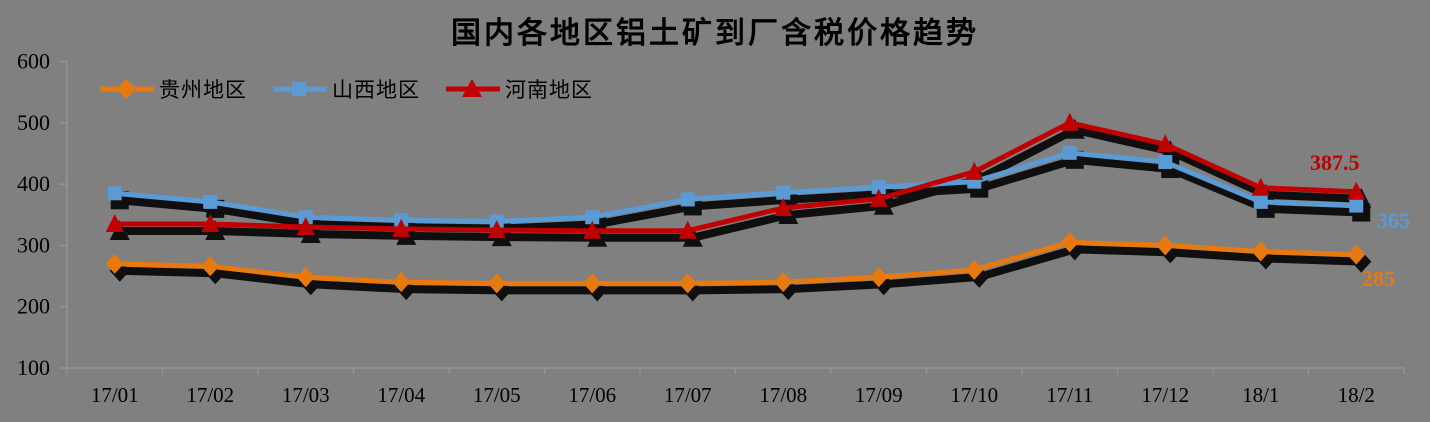 This screenshot has height=422, width=1430. What do you see at coordinates (203, 90) in the screenshot?
I see `legend-label: 贵州地区` at bounding box center [203, 90].